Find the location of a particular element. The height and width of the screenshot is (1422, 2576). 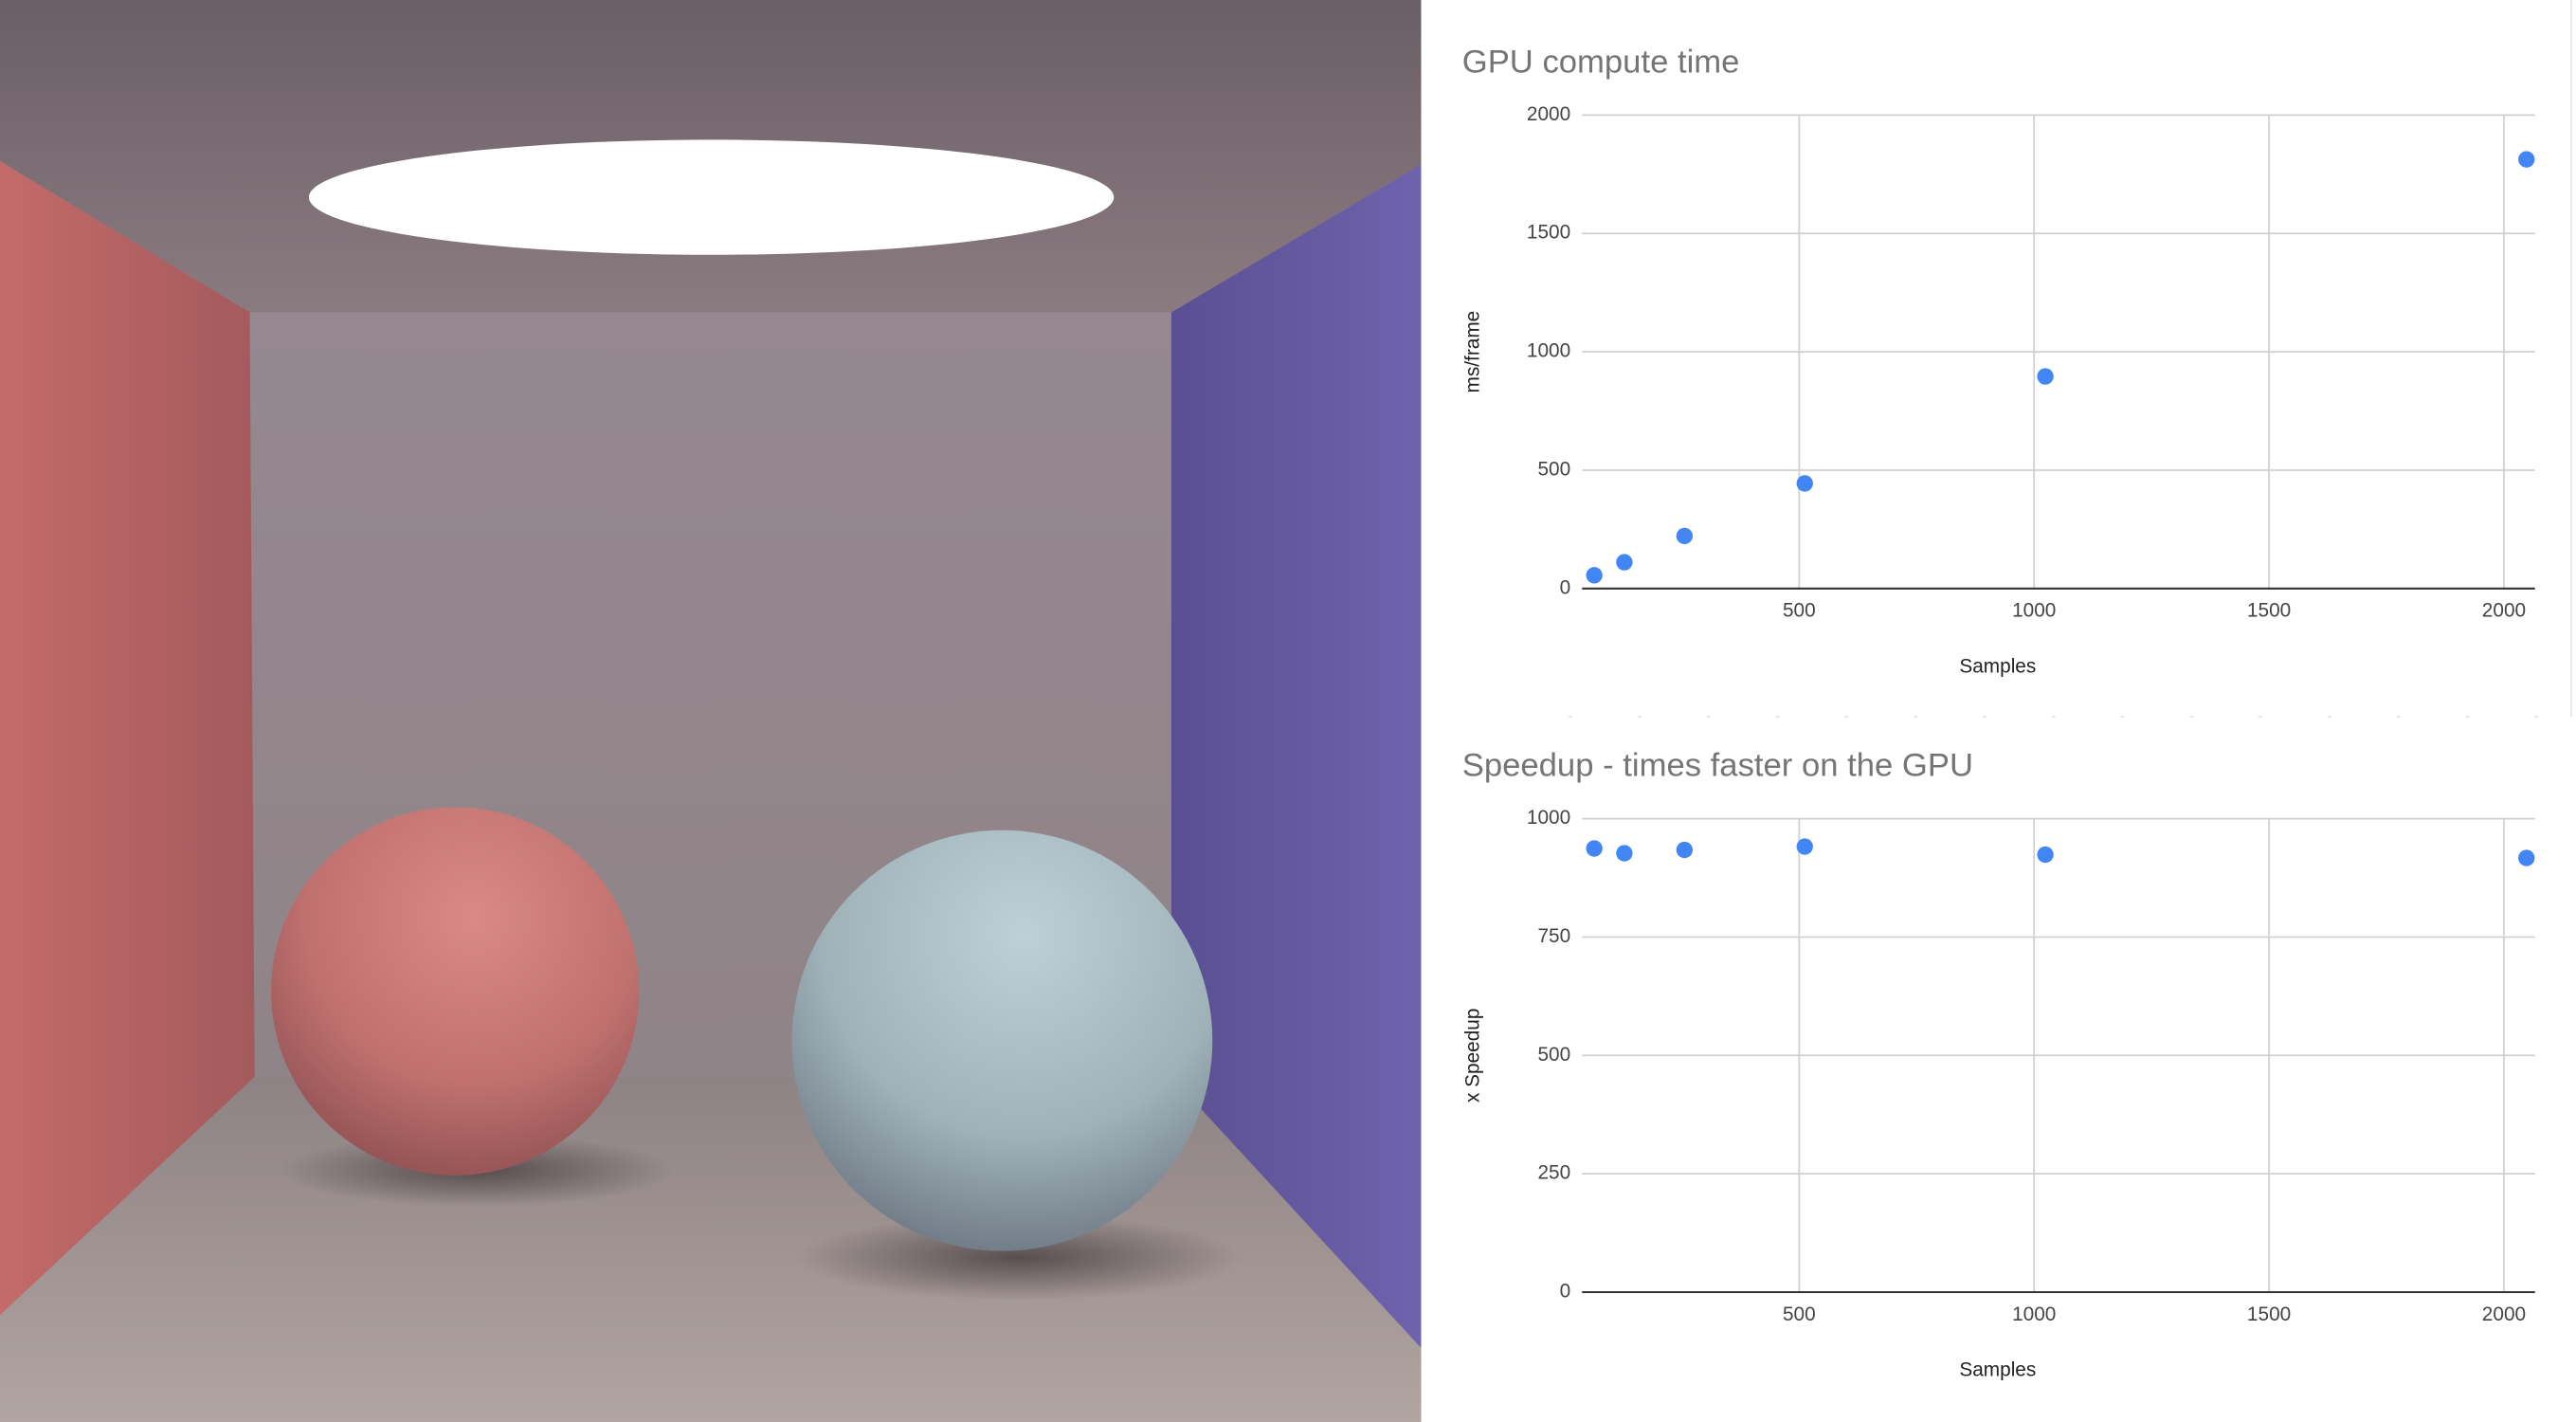

ceiling-light is located at coordinates (711, 197).